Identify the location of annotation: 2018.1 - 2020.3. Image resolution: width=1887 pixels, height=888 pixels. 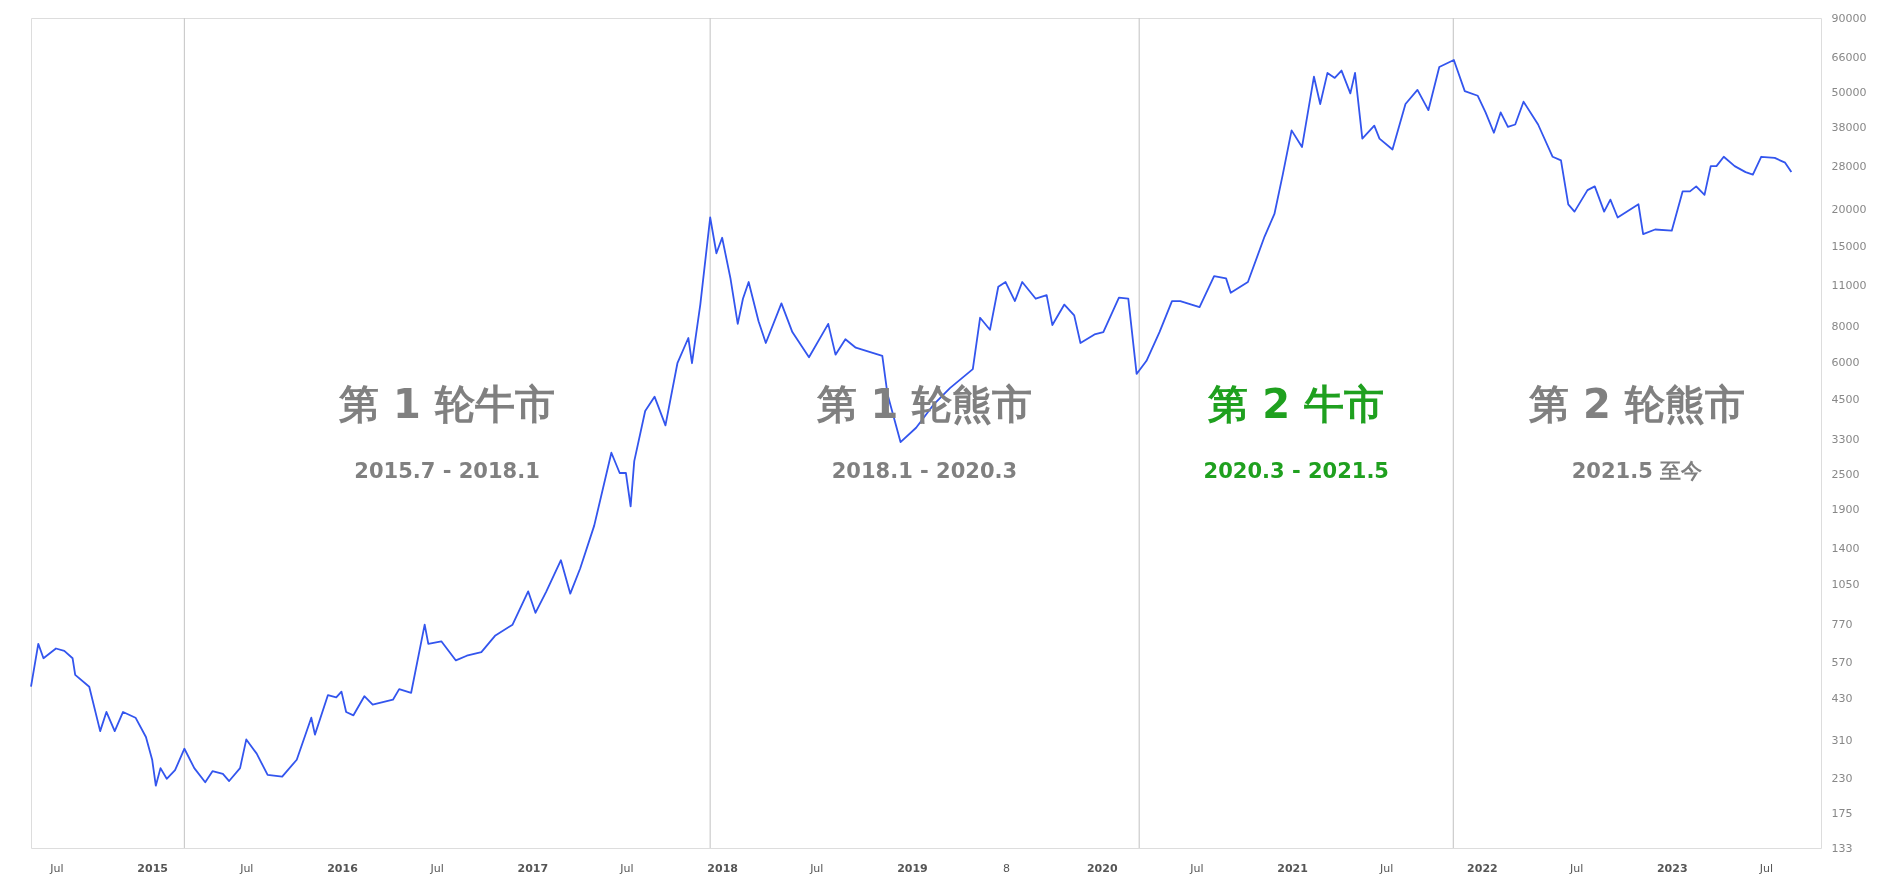
(924, 471).